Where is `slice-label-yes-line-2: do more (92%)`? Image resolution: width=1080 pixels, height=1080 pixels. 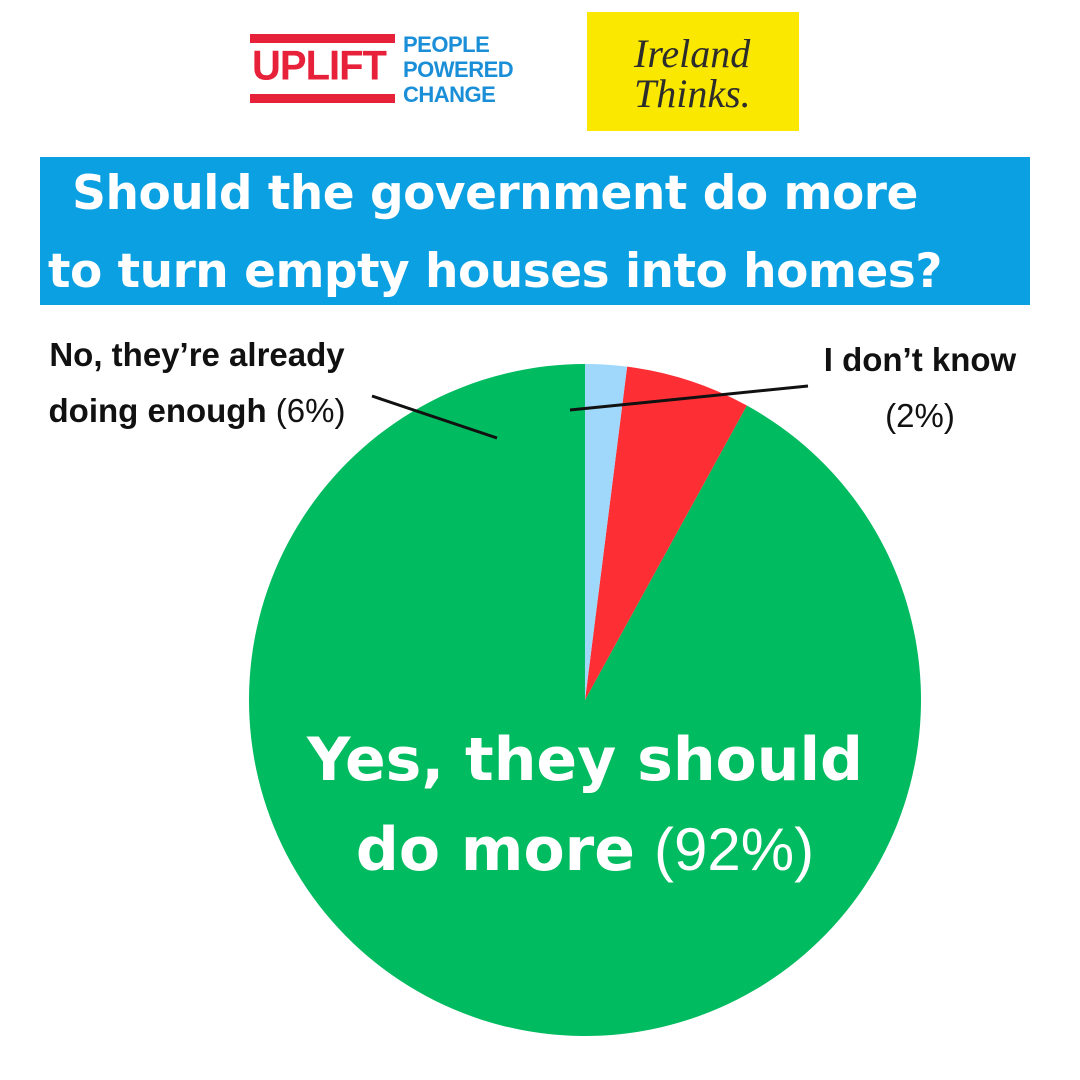 slice-label-yes-line-2: do more (92%) is located at coordinates (585, 850).